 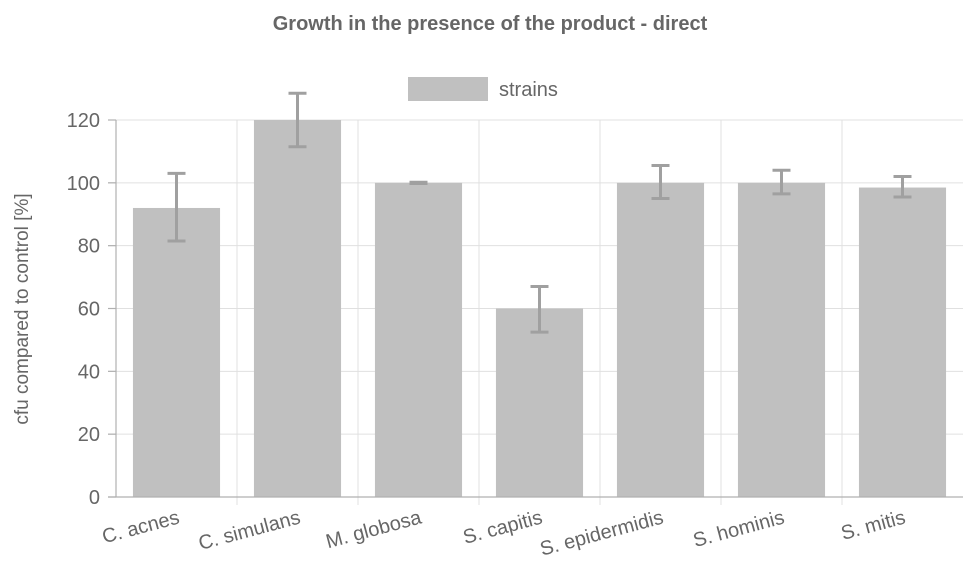 I want to click on x-tick-label: S. mitis, so click(x=873, y=526).